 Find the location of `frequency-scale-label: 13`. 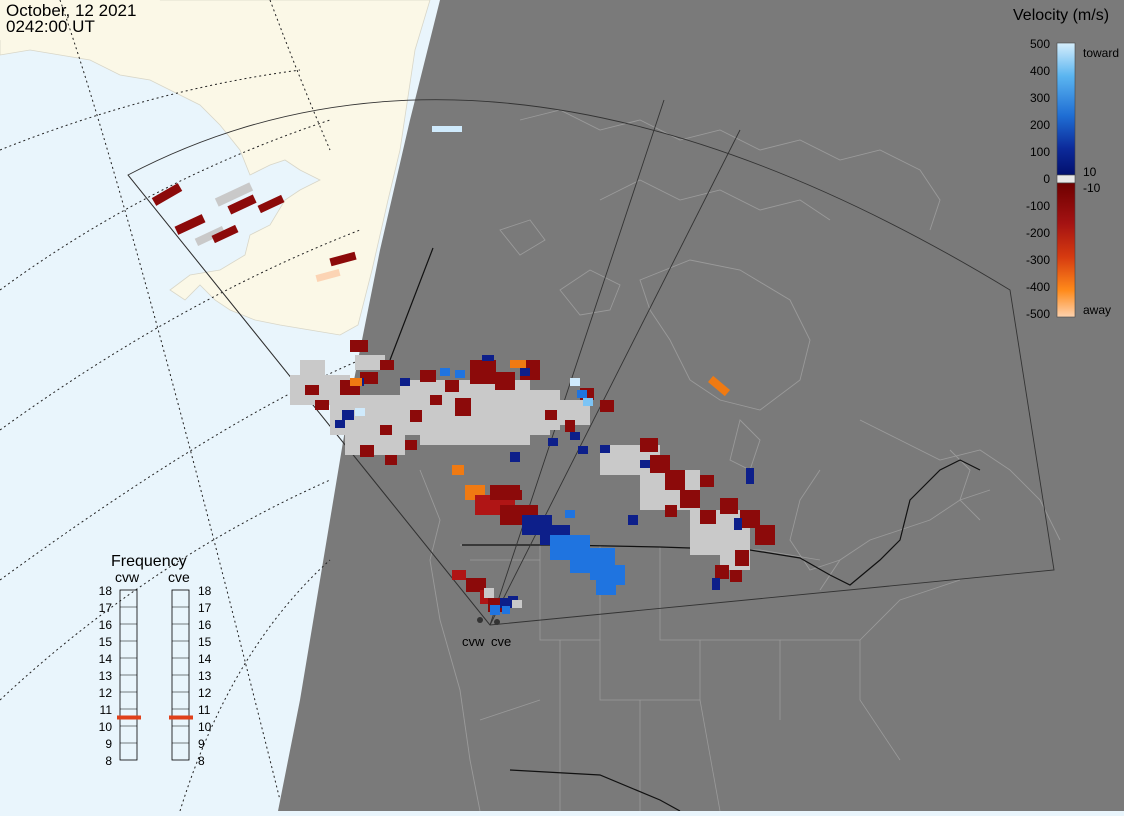

frequency-scale-label: 13 is located at coordinates (205, 676).